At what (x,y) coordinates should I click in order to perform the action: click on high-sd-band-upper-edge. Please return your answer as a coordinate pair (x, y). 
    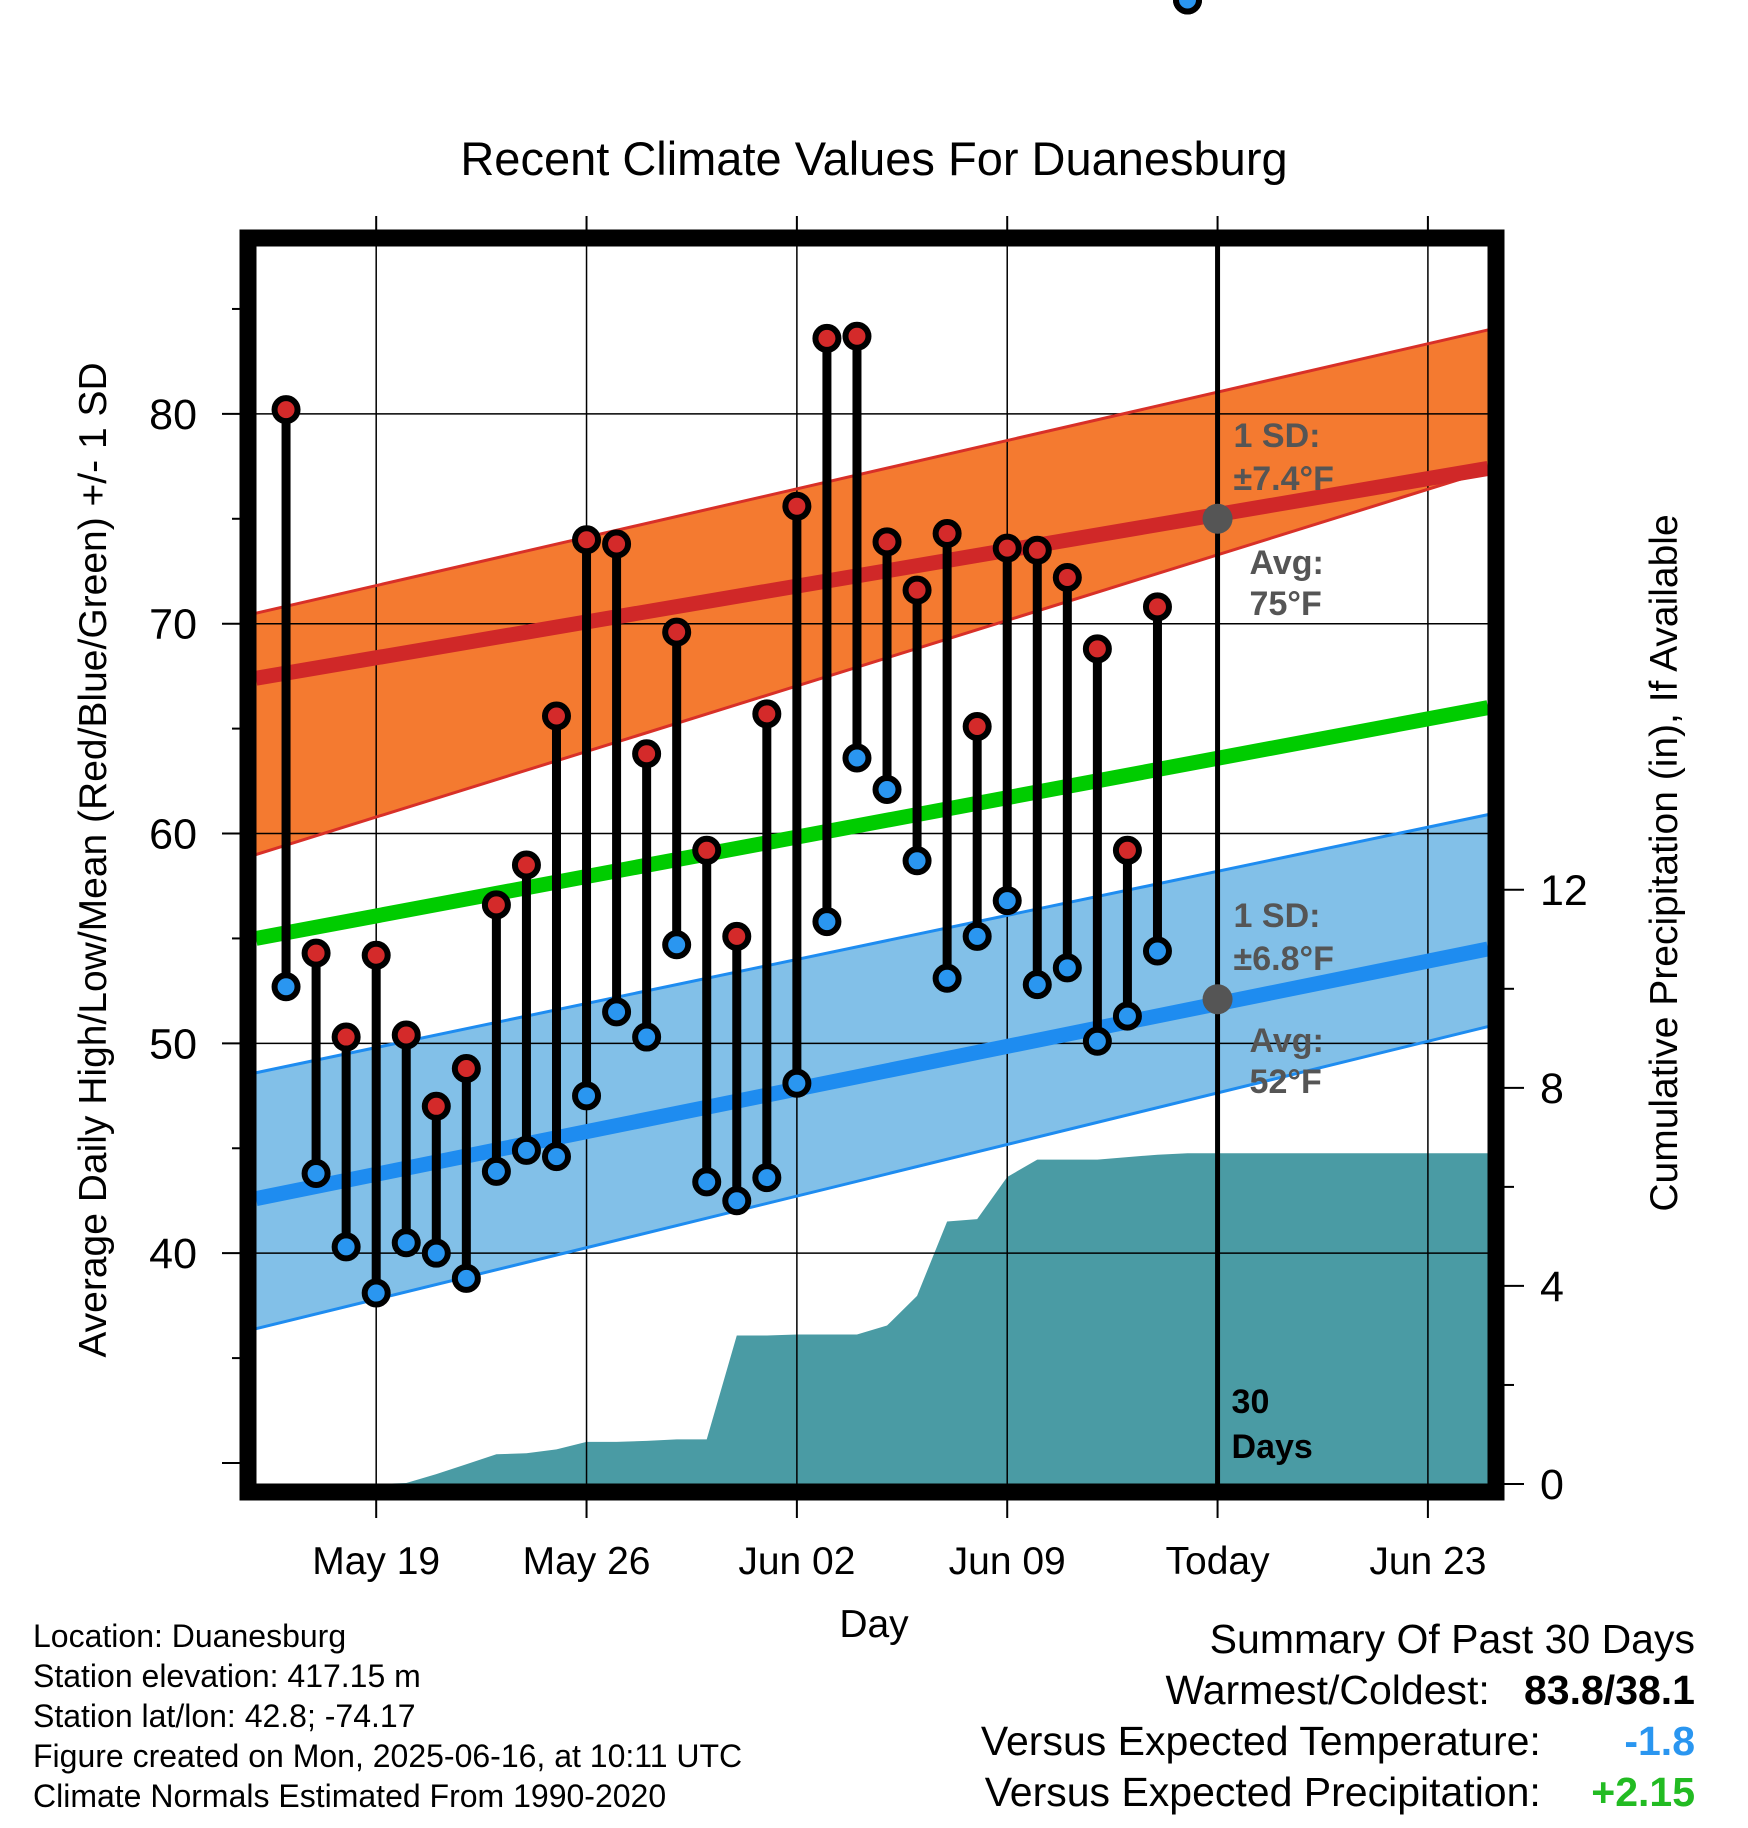
    Looking at the image, I should click on (872, 471).